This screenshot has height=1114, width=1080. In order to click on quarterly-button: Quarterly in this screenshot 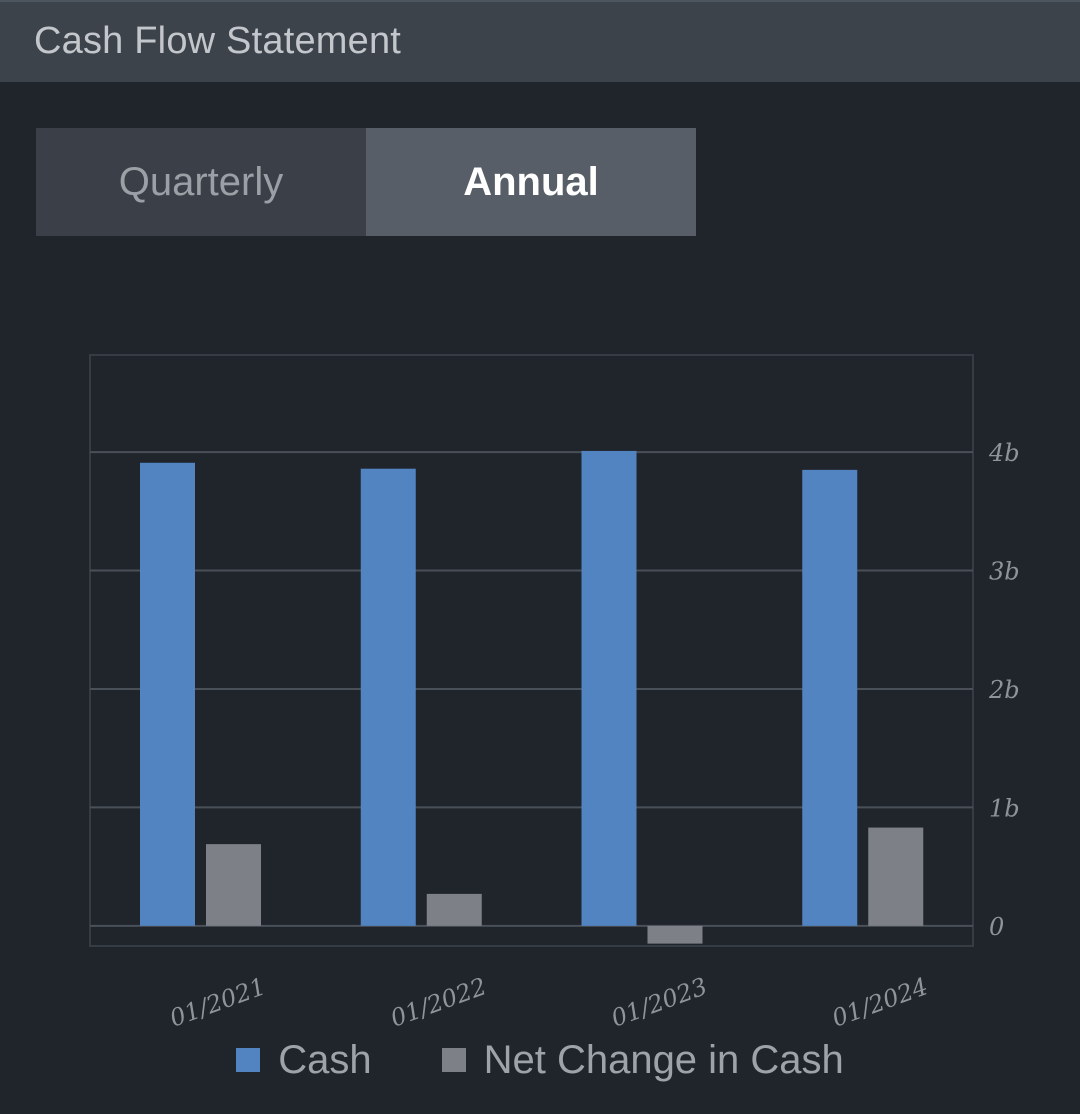, I will do `click(201, 182)`.